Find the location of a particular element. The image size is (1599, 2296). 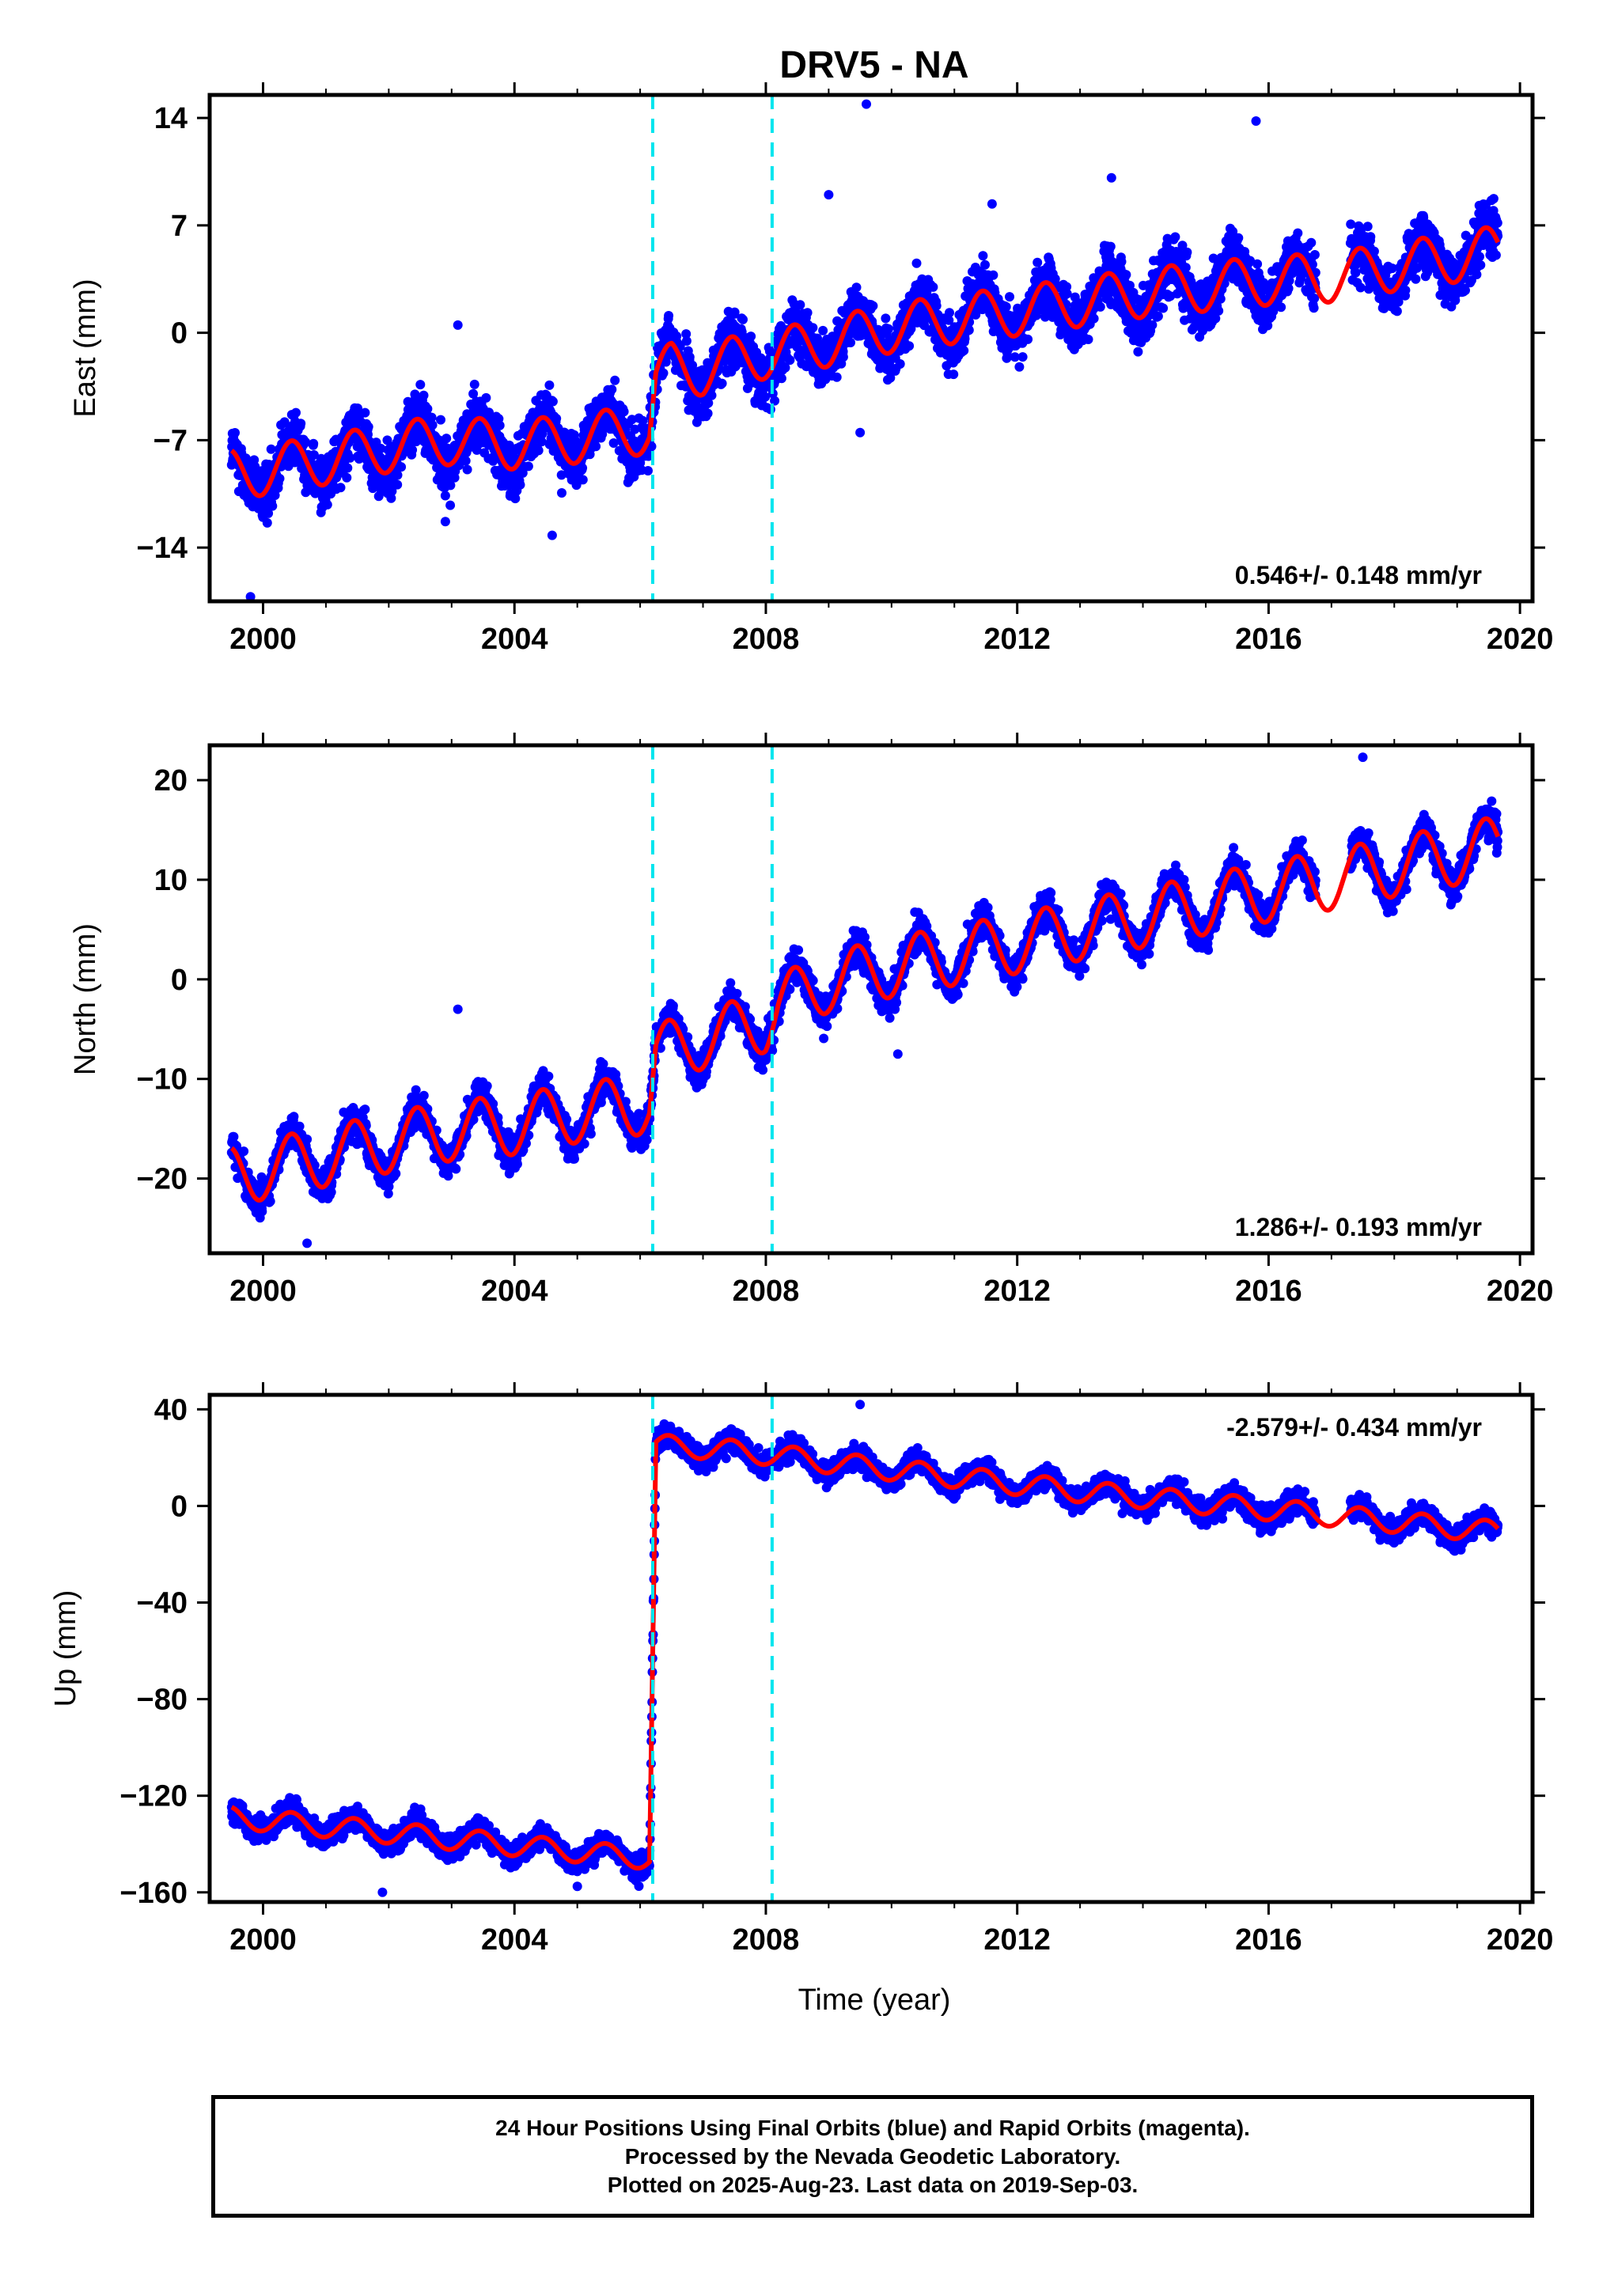

x-tick-label: 2000 is located at coordinates (263, 639).